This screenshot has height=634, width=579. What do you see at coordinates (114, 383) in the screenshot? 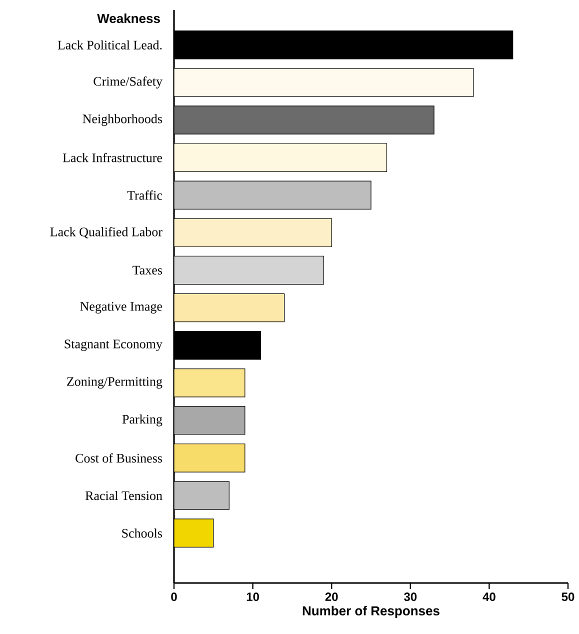
I see `y-tick-label: Zoning/Permitting` at bounding box center [114, 383].